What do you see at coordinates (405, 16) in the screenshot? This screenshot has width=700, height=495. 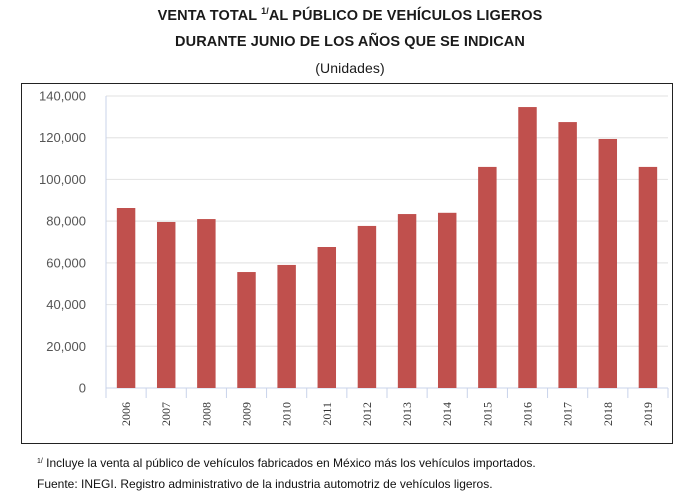 I see `title-suffix: AL PÚBLICO DE VEHÍCULOS LIGEROS` at bounding box center [405, 16].